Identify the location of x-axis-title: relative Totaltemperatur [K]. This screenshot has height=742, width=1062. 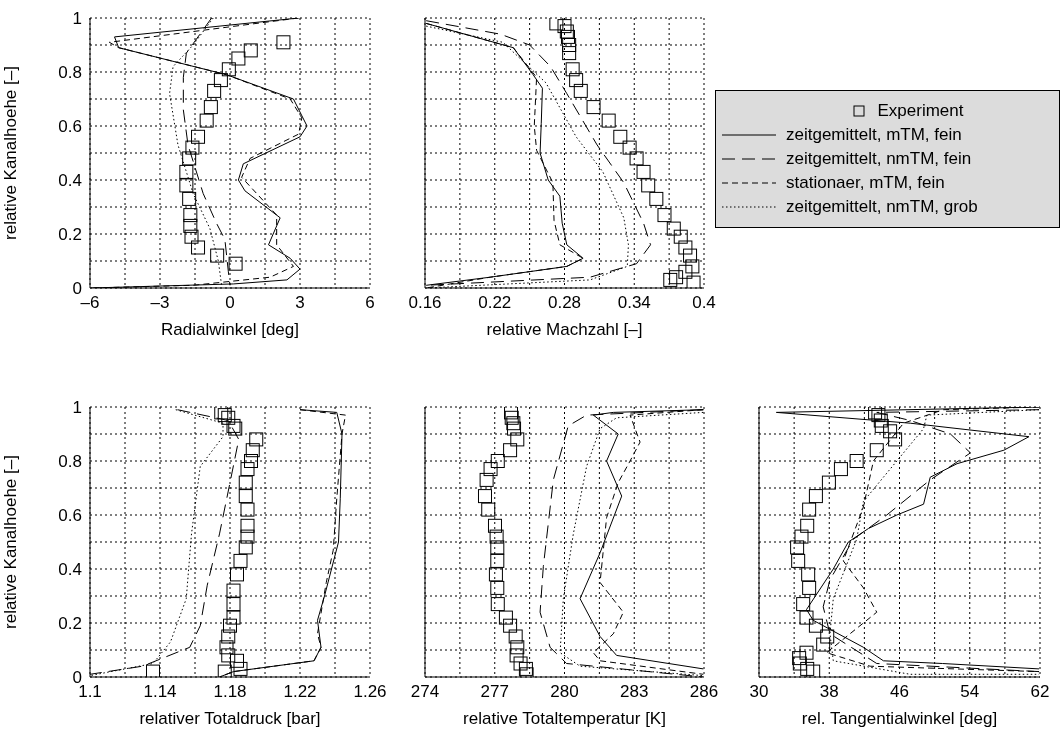
(564, 719).